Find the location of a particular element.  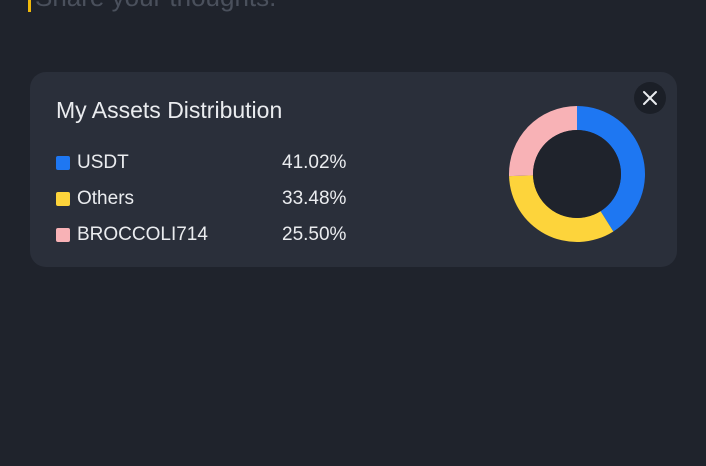

chart-legend: USDT 41.02% Others 33.48% BROCCOLI714 25.50% is located at coordinates (216, 201).